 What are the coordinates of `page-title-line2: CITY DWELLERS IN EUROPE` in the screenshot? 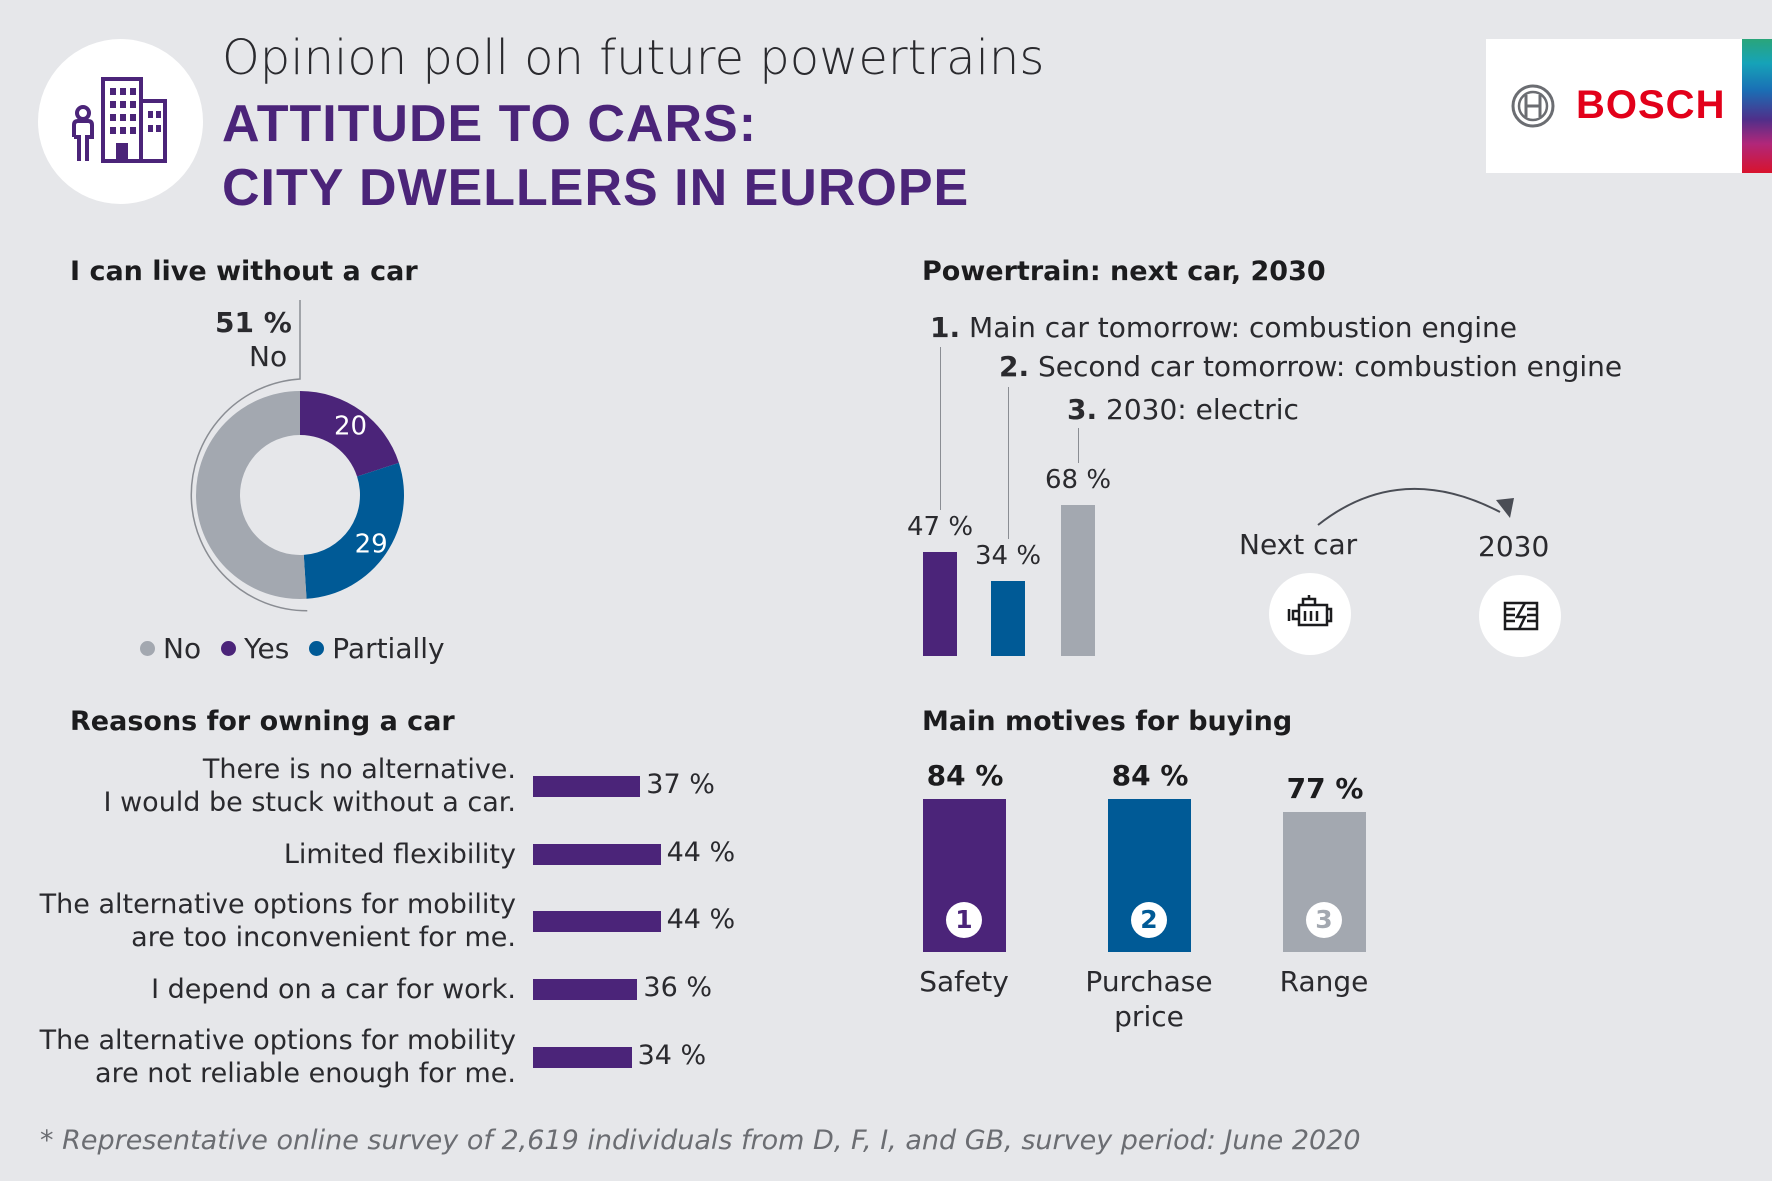 It's located at (596, 188).